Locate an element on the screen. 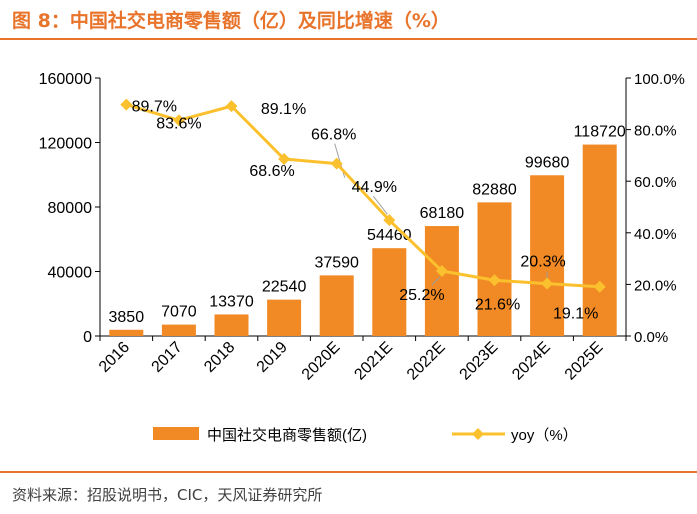 The image size is (697, 514). source-note: 资料来源：招股说明书，CIC，天风证券研究所 is located at coordinates (167, 495).